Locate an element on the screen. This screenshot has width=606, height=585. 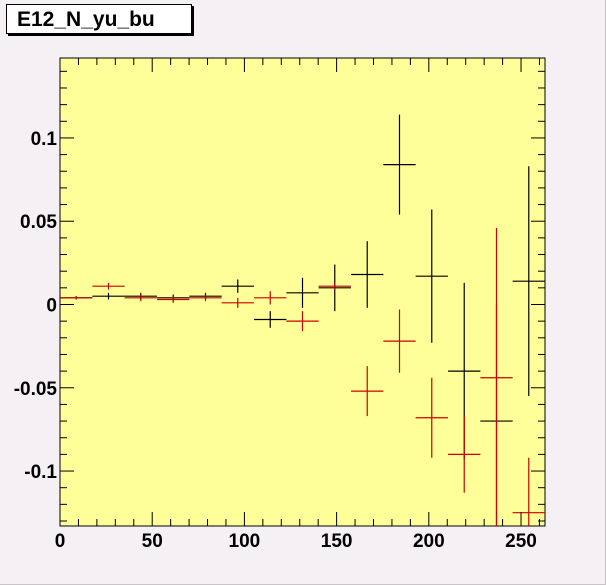
y-tick-label: -0.05 is located at coordinates (36, 389).